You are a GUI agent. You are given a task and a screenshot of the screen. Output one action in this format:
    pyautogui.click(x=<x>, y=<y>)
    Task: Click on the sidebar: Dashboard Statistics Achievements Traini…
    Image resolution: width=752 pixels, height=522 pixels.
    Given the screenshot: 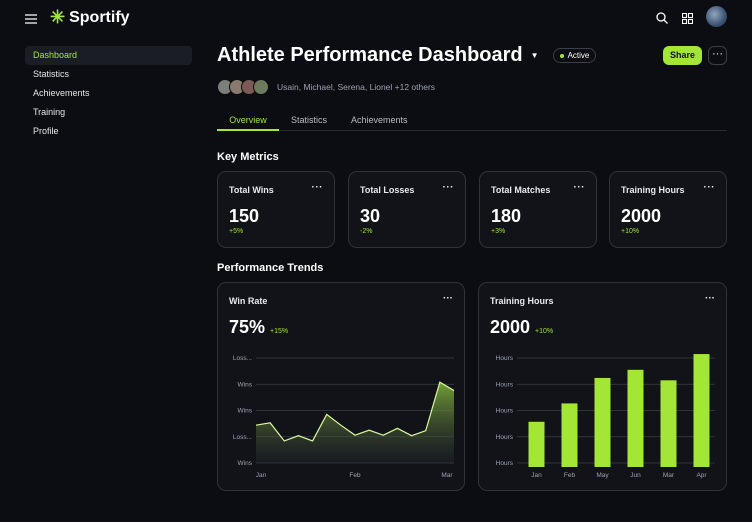 What is the action you would take?
    pyautogui.click(x=108, y=93)
    